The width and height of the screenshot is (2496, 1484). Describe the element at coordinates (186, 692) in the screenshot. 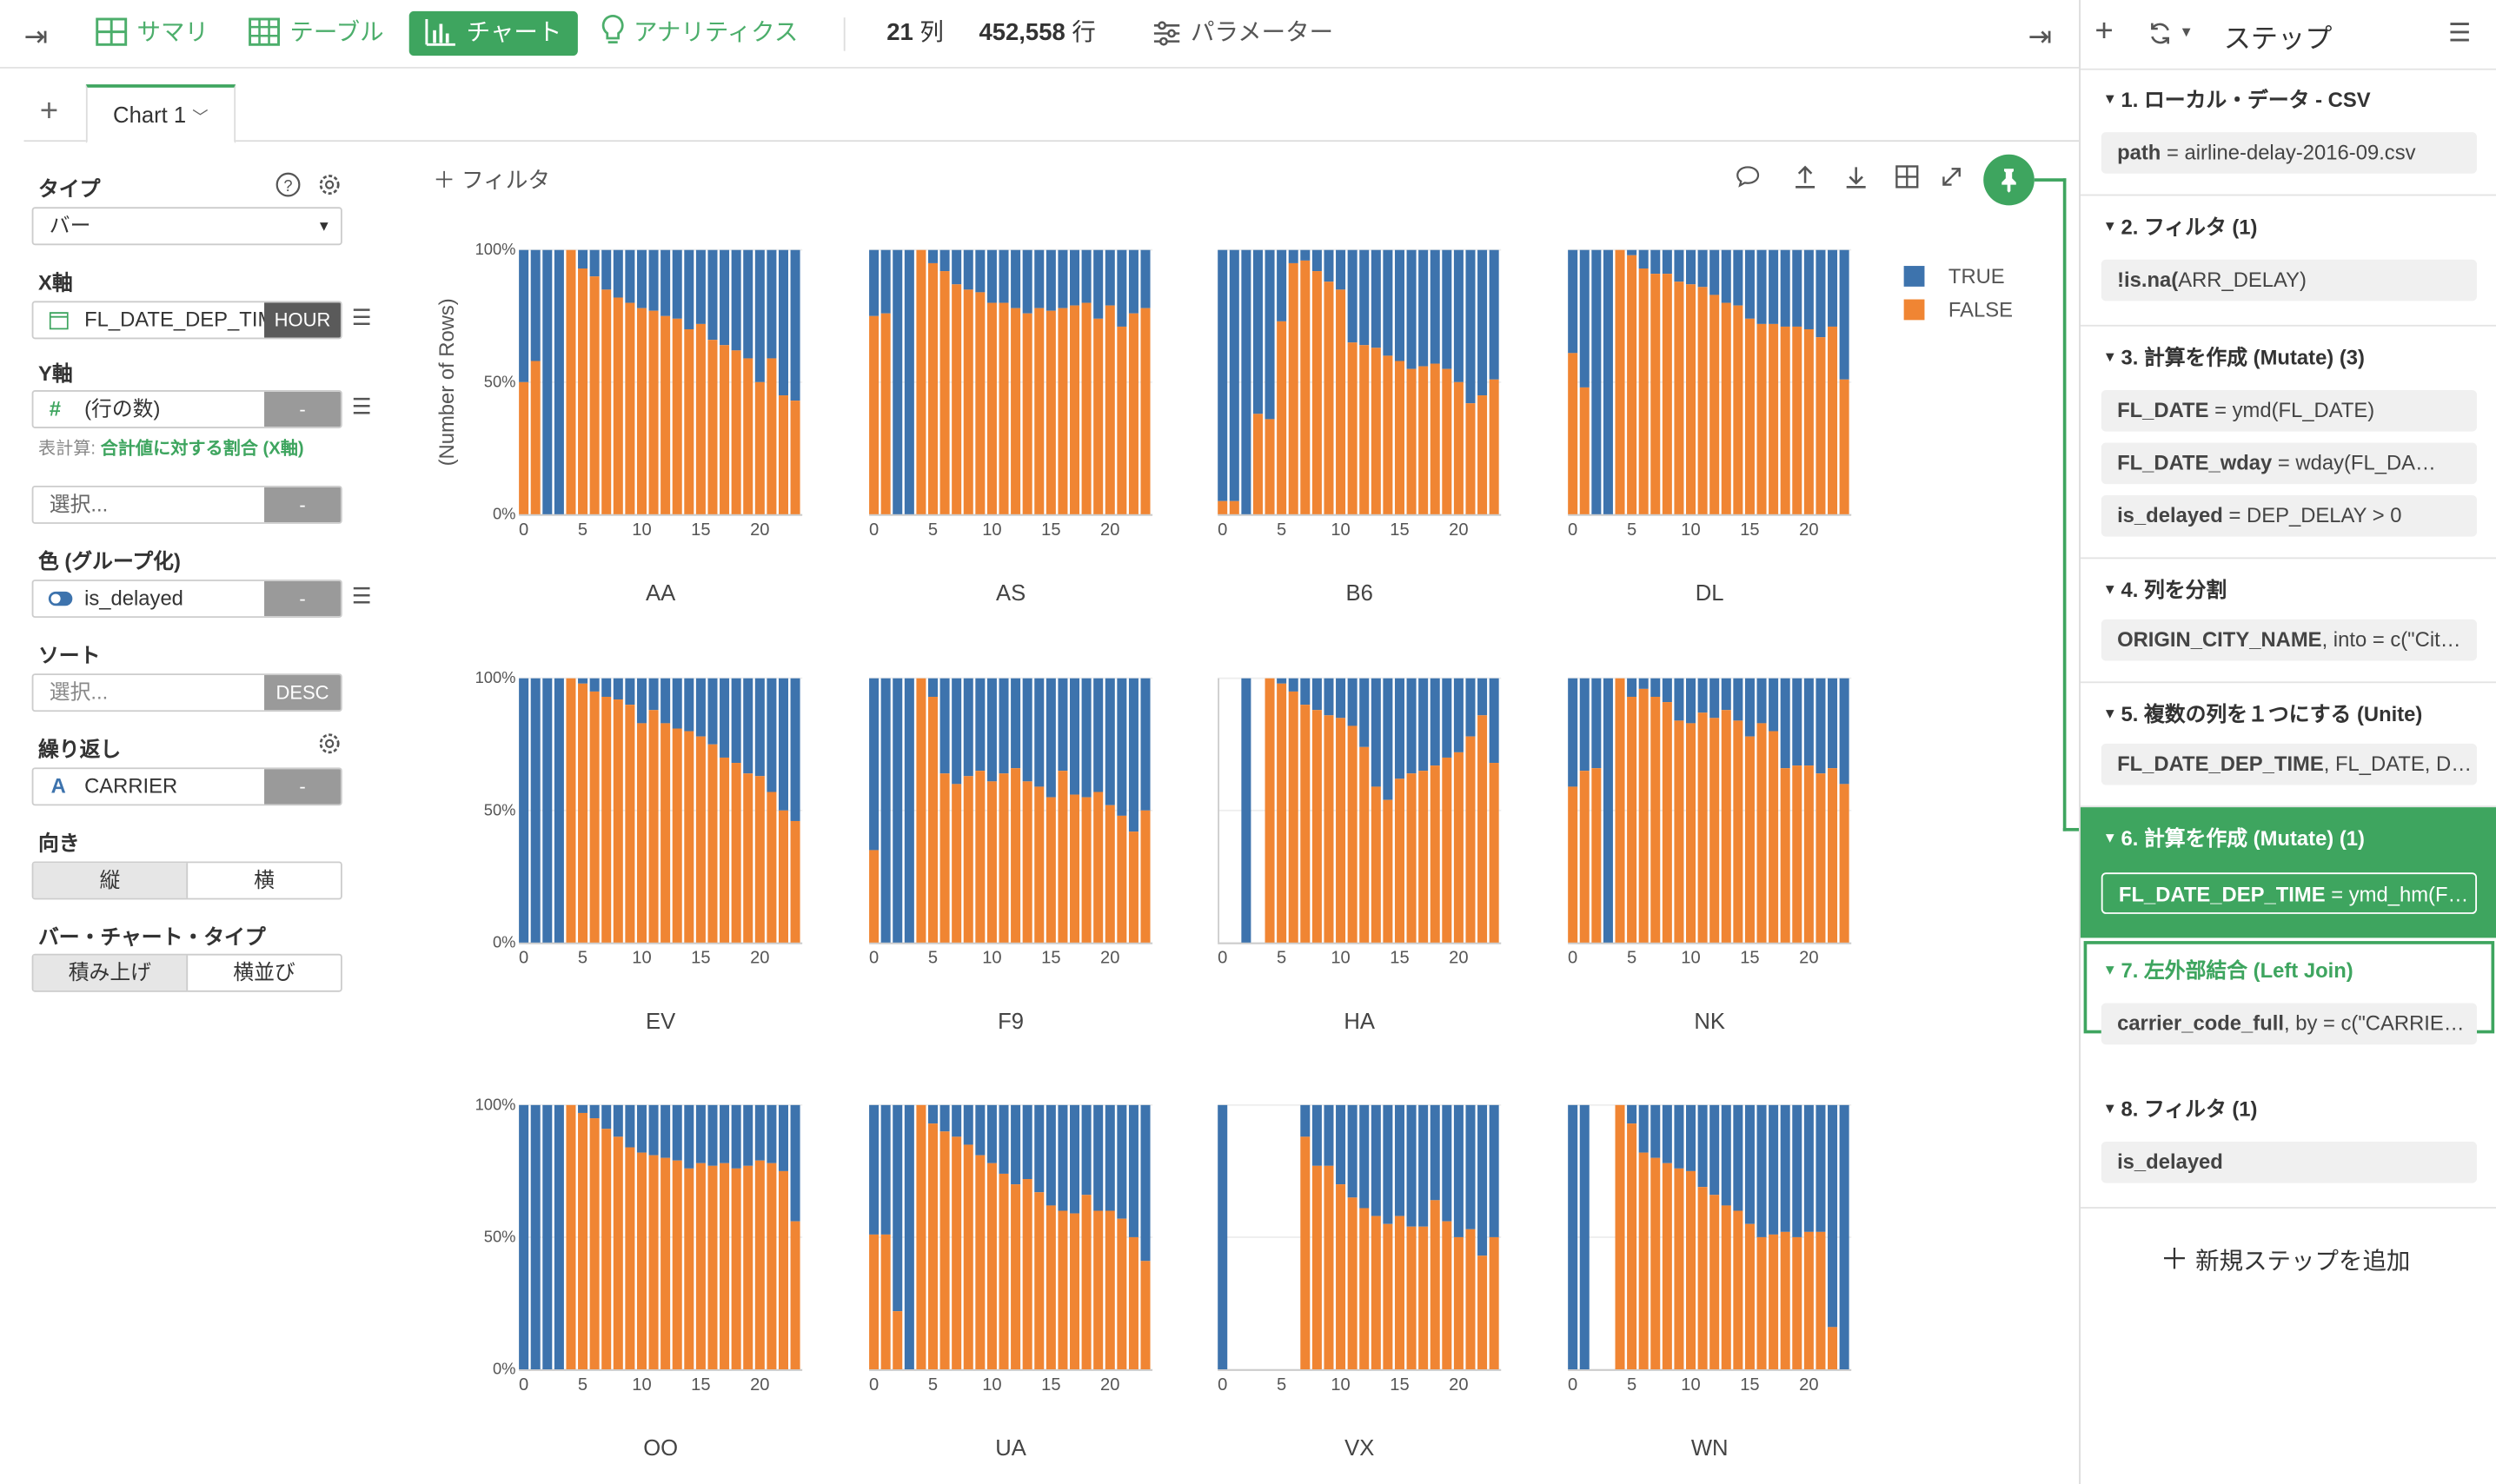

I see `sort-select: 選択... DESC` at that location.